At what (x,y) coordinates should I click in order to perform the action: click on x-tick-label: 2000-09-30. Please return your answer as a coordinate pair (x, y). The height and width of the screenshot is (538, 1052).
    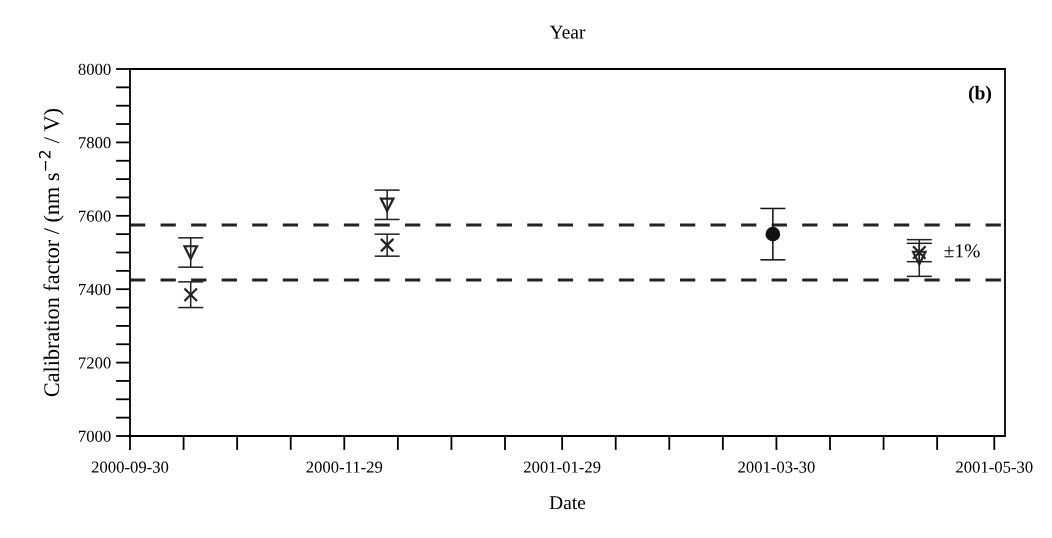
    Looking at the image, I should click on (130, 467).